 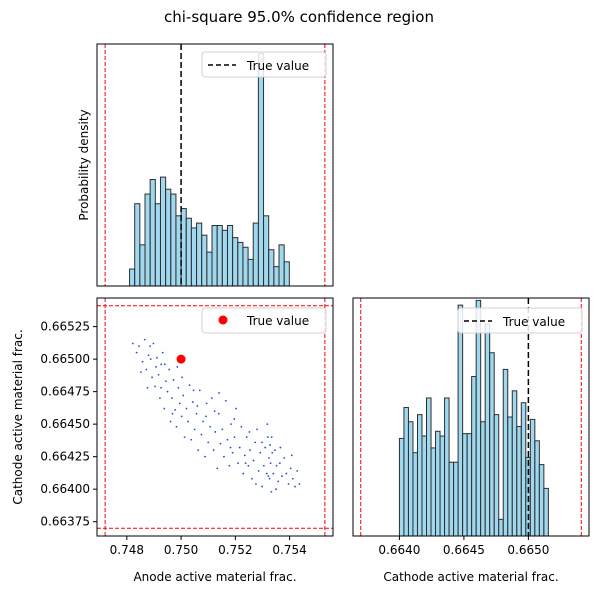 What do you see at coordinates (65, 489) in the screenshot?
I see `y-tick-label: 0.66400` at bounding box center [65, 489].